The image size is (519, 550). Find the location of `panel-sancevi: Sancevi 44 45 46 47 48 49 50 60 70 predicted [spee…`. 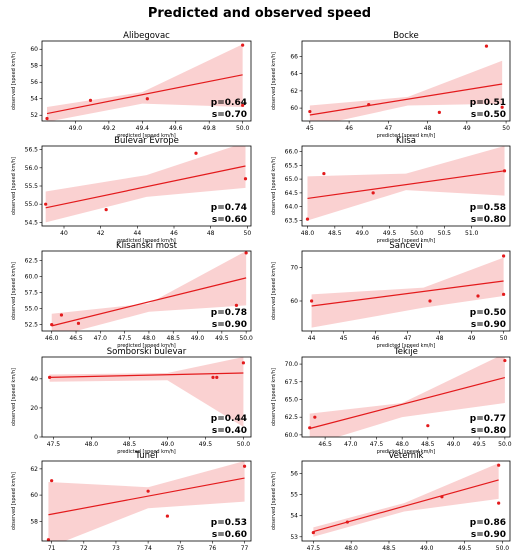

panel-sancevi: Sancevi 44 45 46 47 48 49 50 60 70 predicted [spee… is located at coordinates (391, 295).